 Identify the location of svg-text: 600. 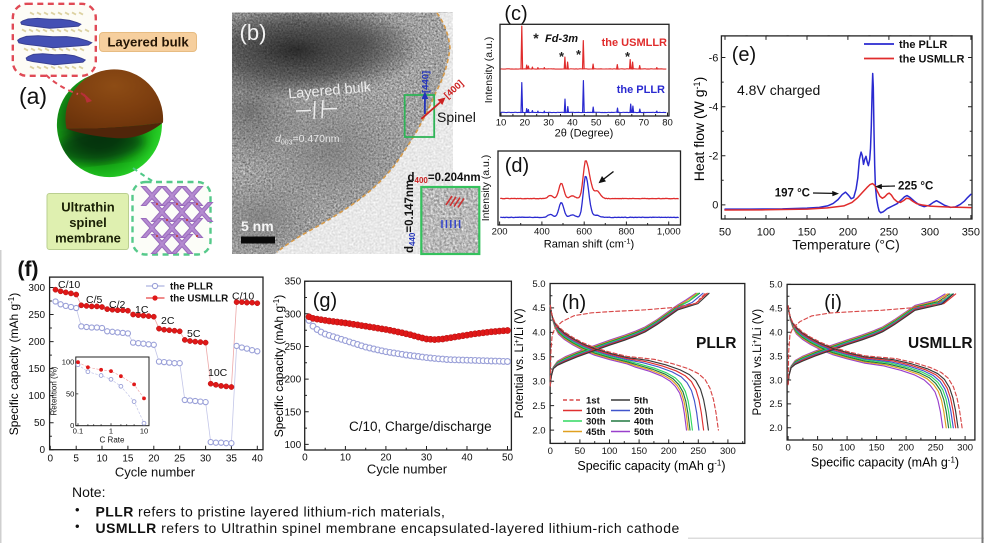
(584, 232).